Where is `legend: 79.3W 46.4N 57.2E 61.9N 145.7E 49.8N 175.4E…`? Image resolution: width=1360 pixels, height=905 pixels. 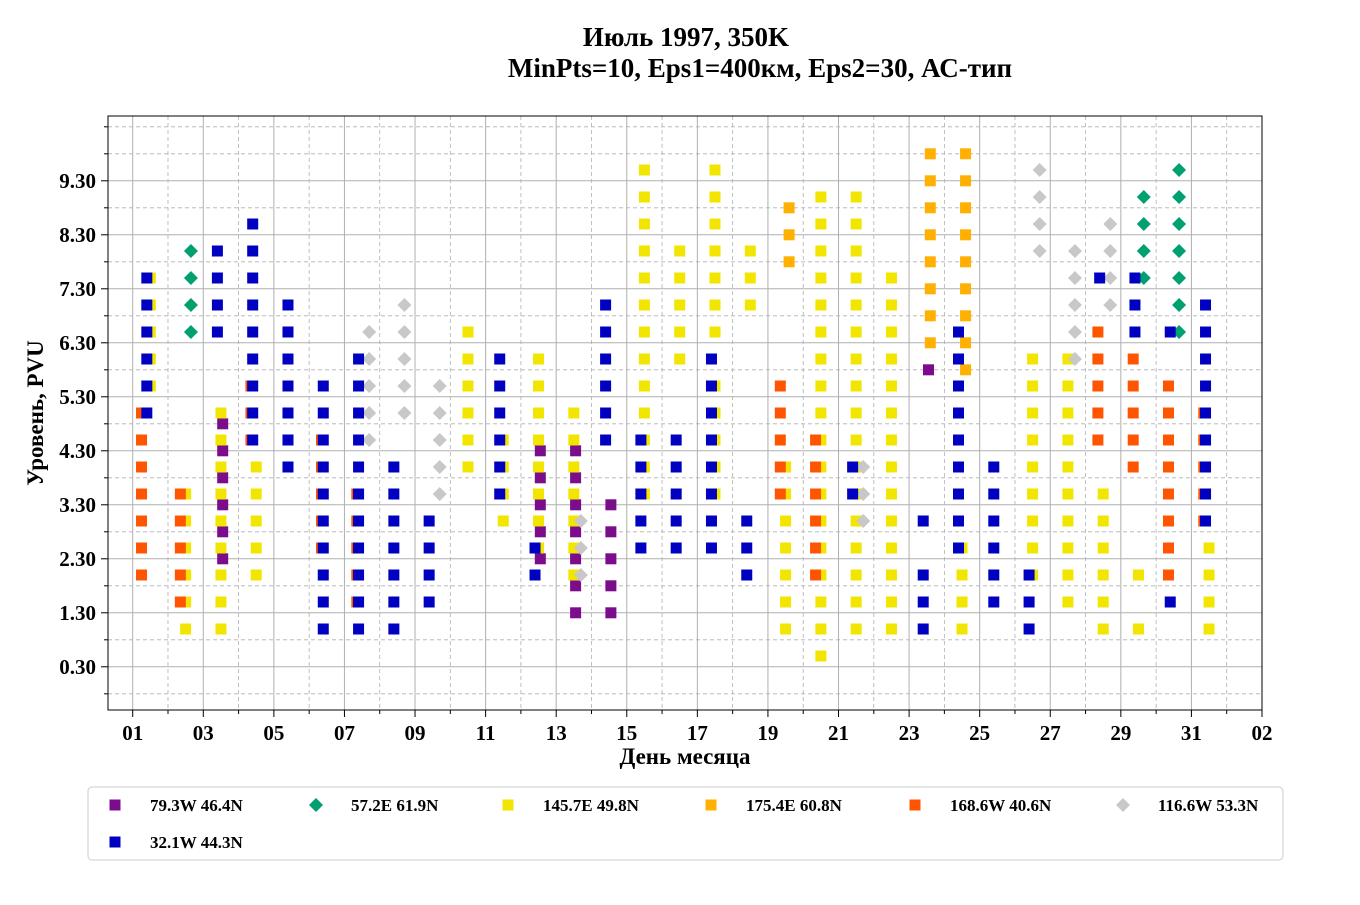 legend: 79.3W 46.4N 57.2E 61.9N 145.7E 49.8N 175.4E… is located at coordinates (685, 823).